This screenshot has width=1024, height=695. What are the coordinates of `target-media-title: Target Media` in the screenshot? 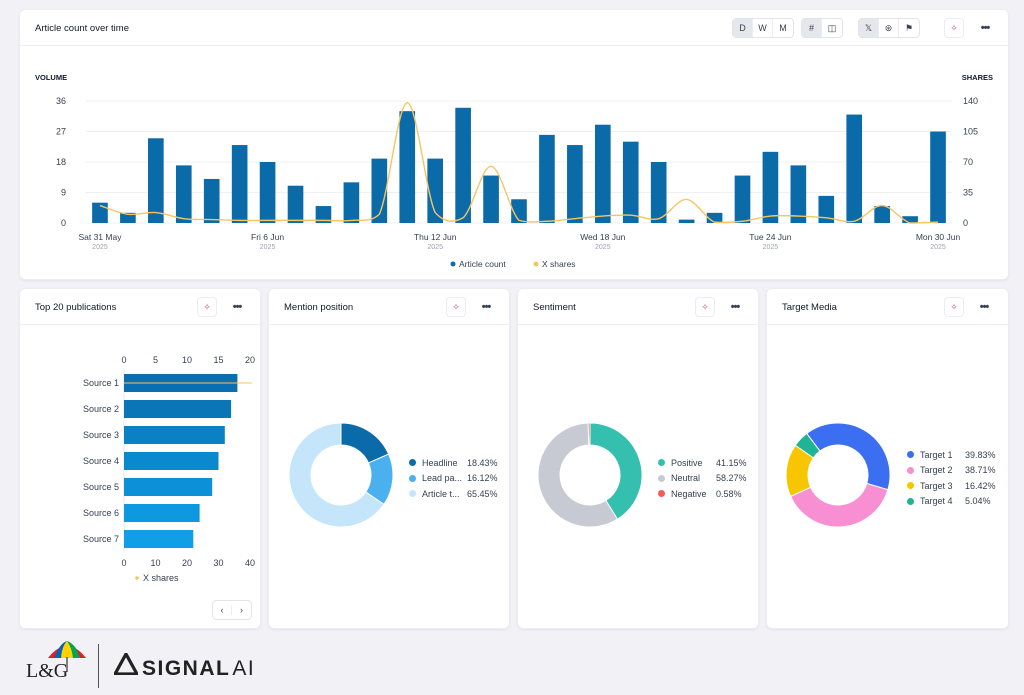 It's located at (809, 307).